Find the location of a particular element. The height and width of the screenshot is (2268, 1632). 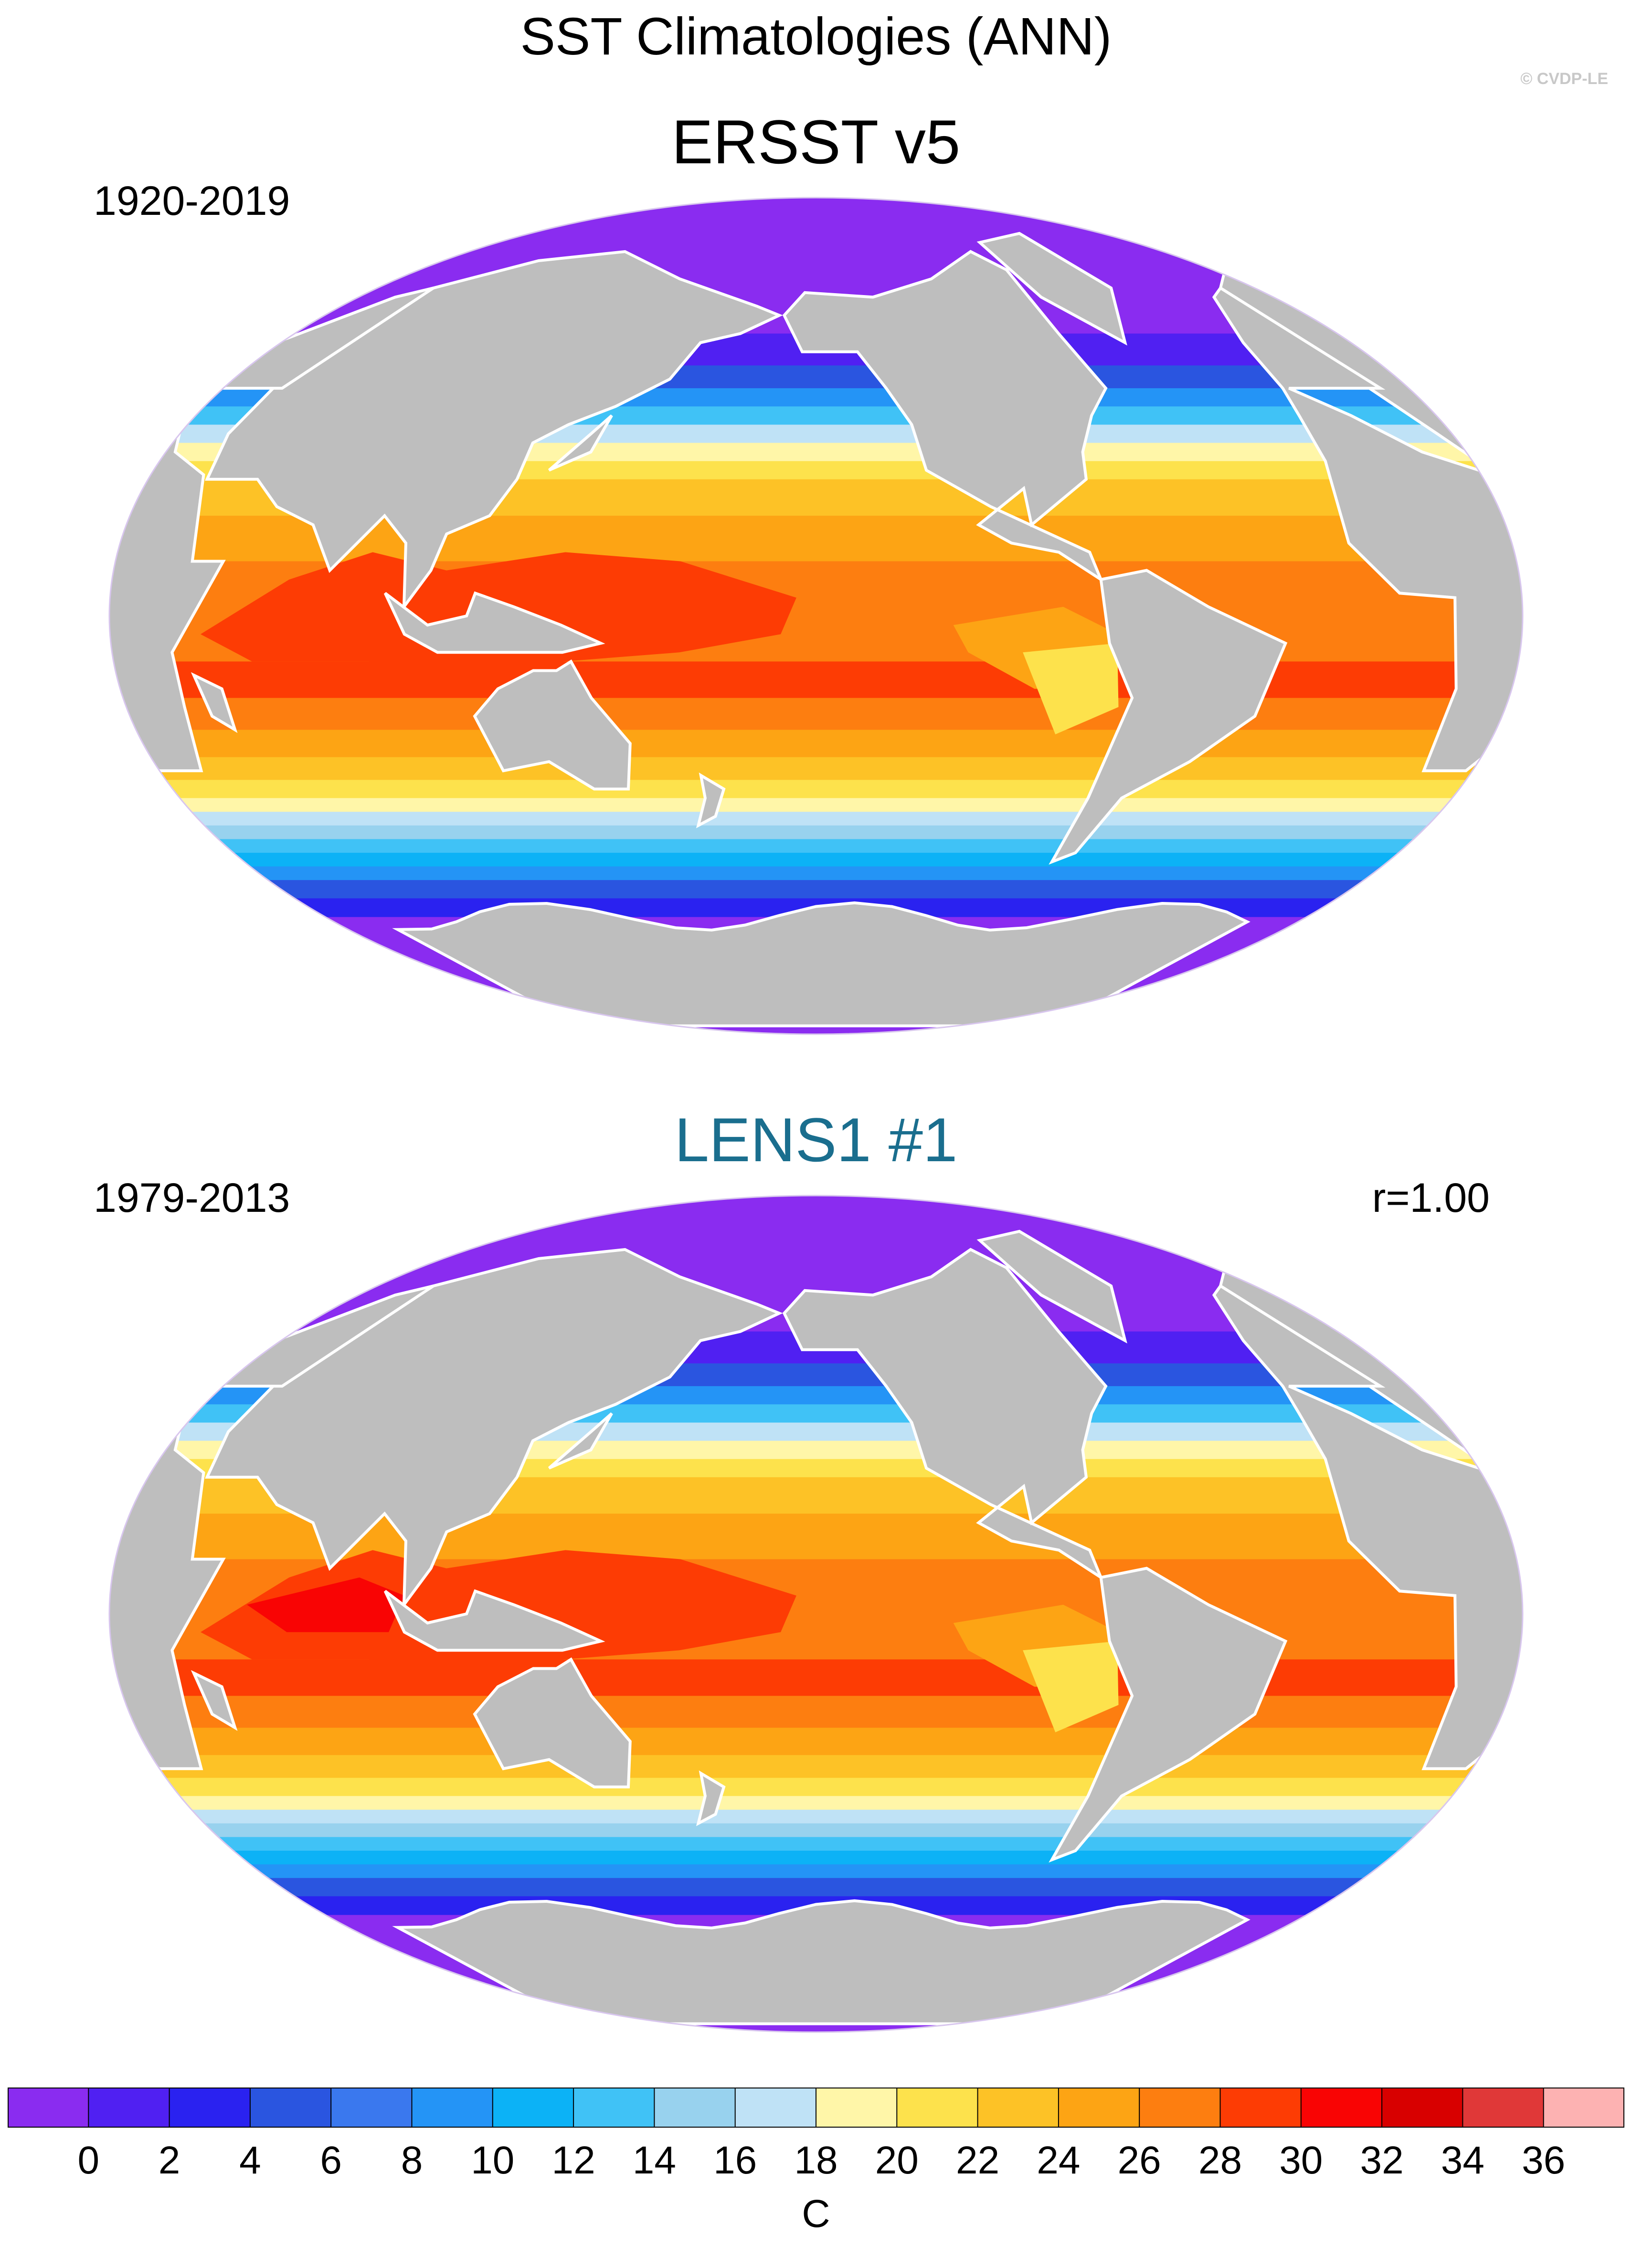

colorbar-tick-label: 2 is located at coordinates (169, 2160).